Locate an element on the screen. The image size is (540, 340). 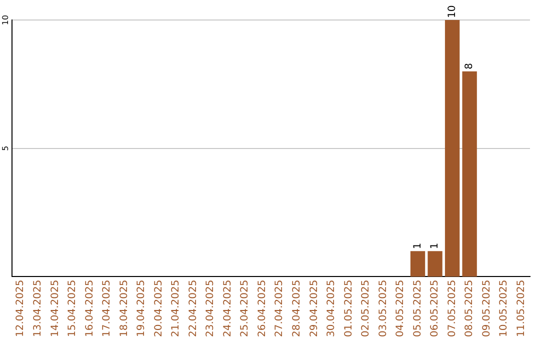
x-tick-label: 21.04.2025 is located at coordinates (176, 309).